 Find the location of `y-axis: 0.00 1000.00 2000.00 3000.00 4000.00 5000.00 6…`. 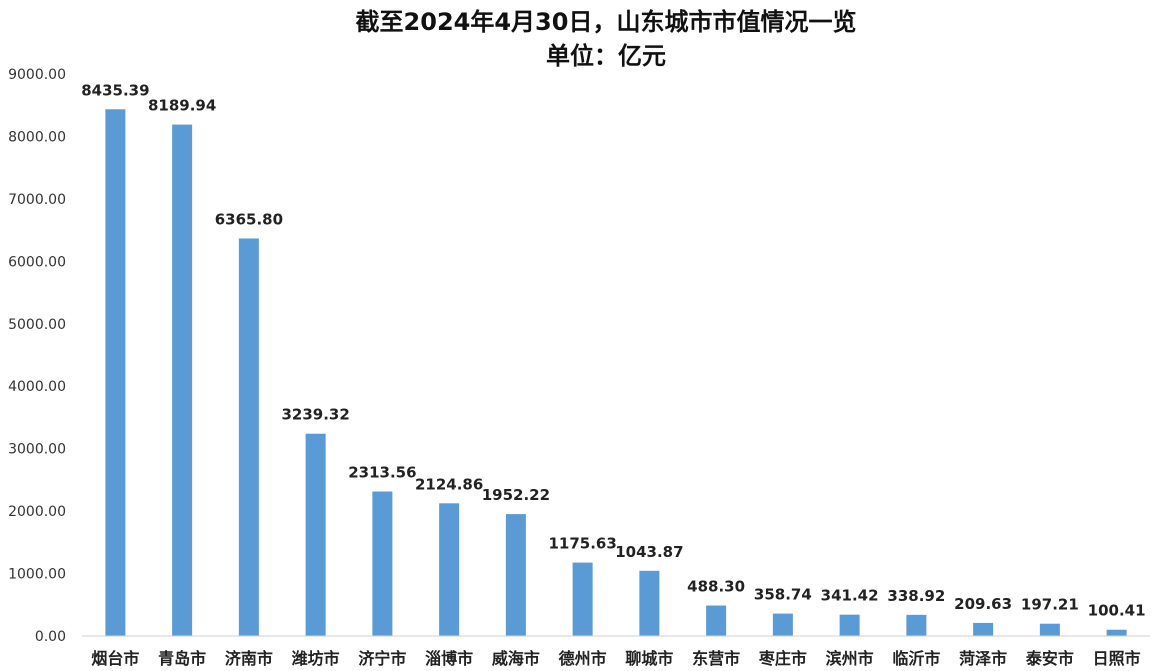

y-axis: 0.00 1000.00 2000.00 3000.00 4000.00 5000.00 6… is located at coordinates (37, 356).